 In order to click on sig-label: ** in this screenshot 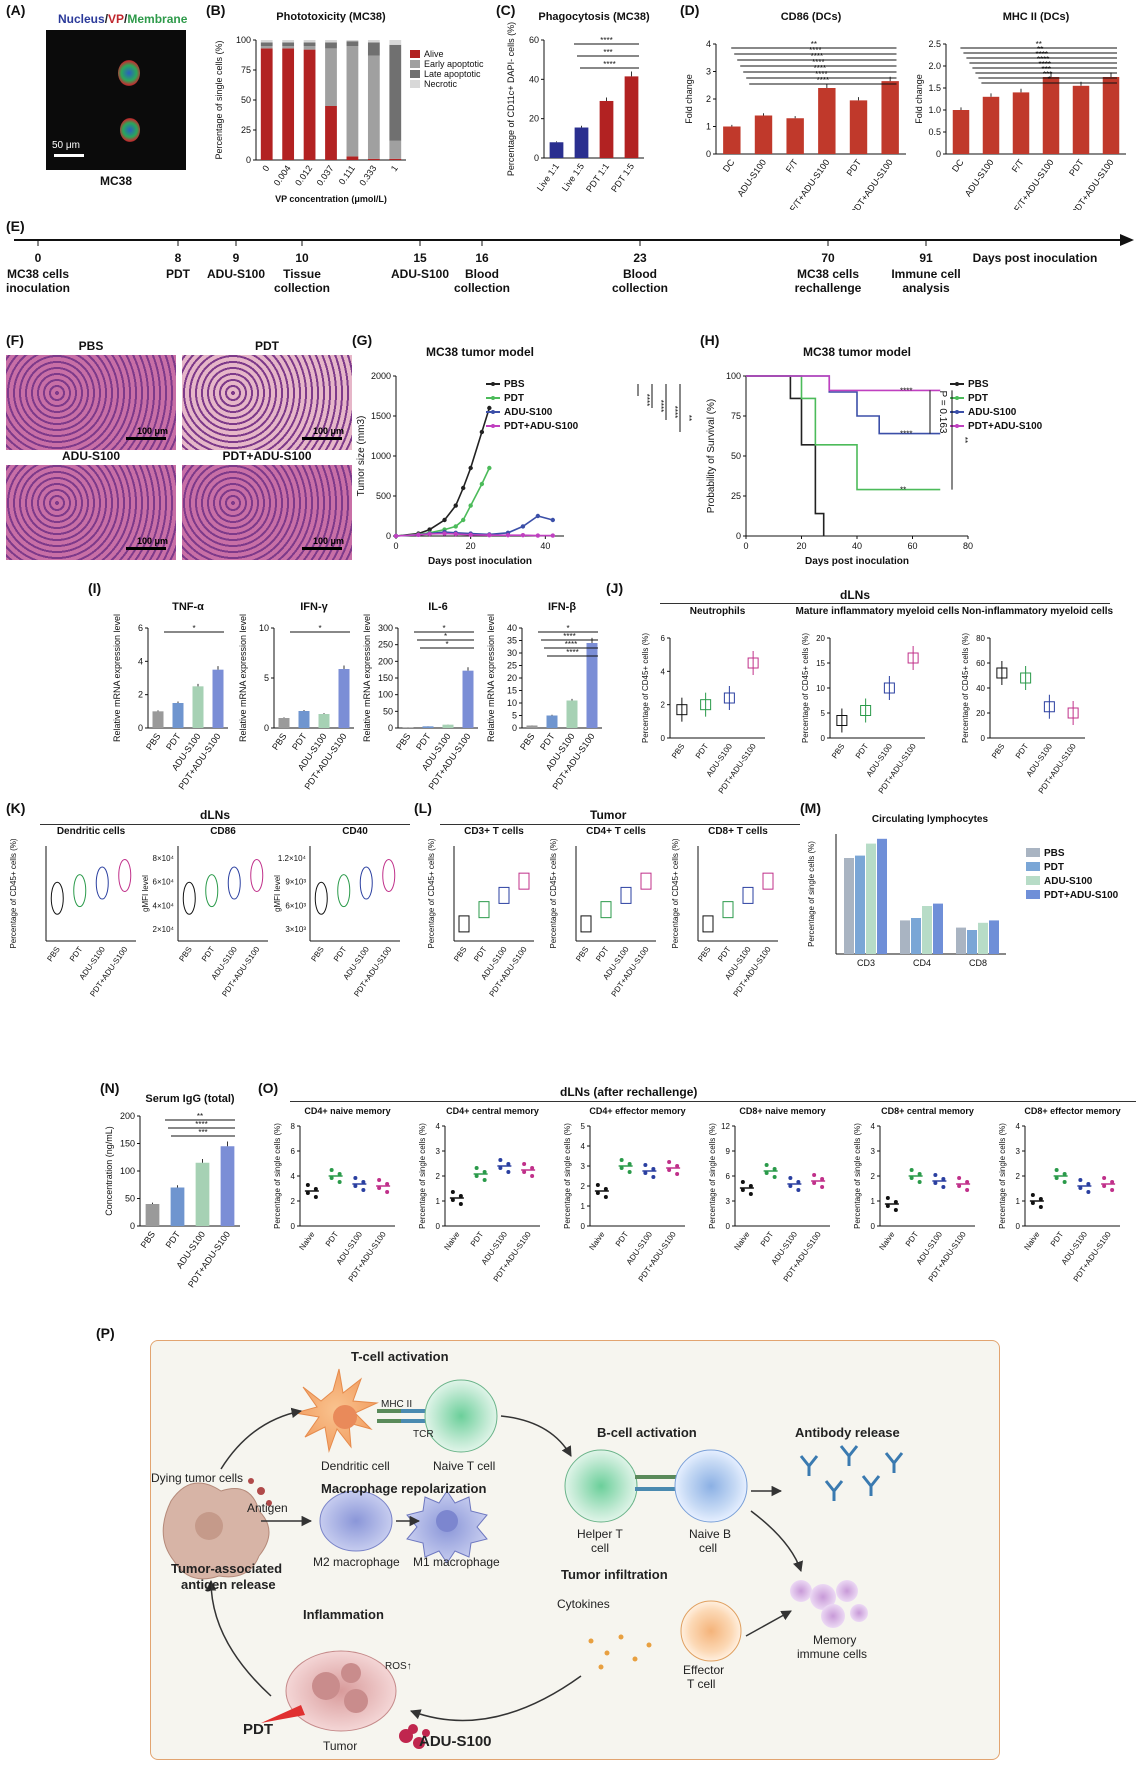, I will do `click(1040, 49)`.